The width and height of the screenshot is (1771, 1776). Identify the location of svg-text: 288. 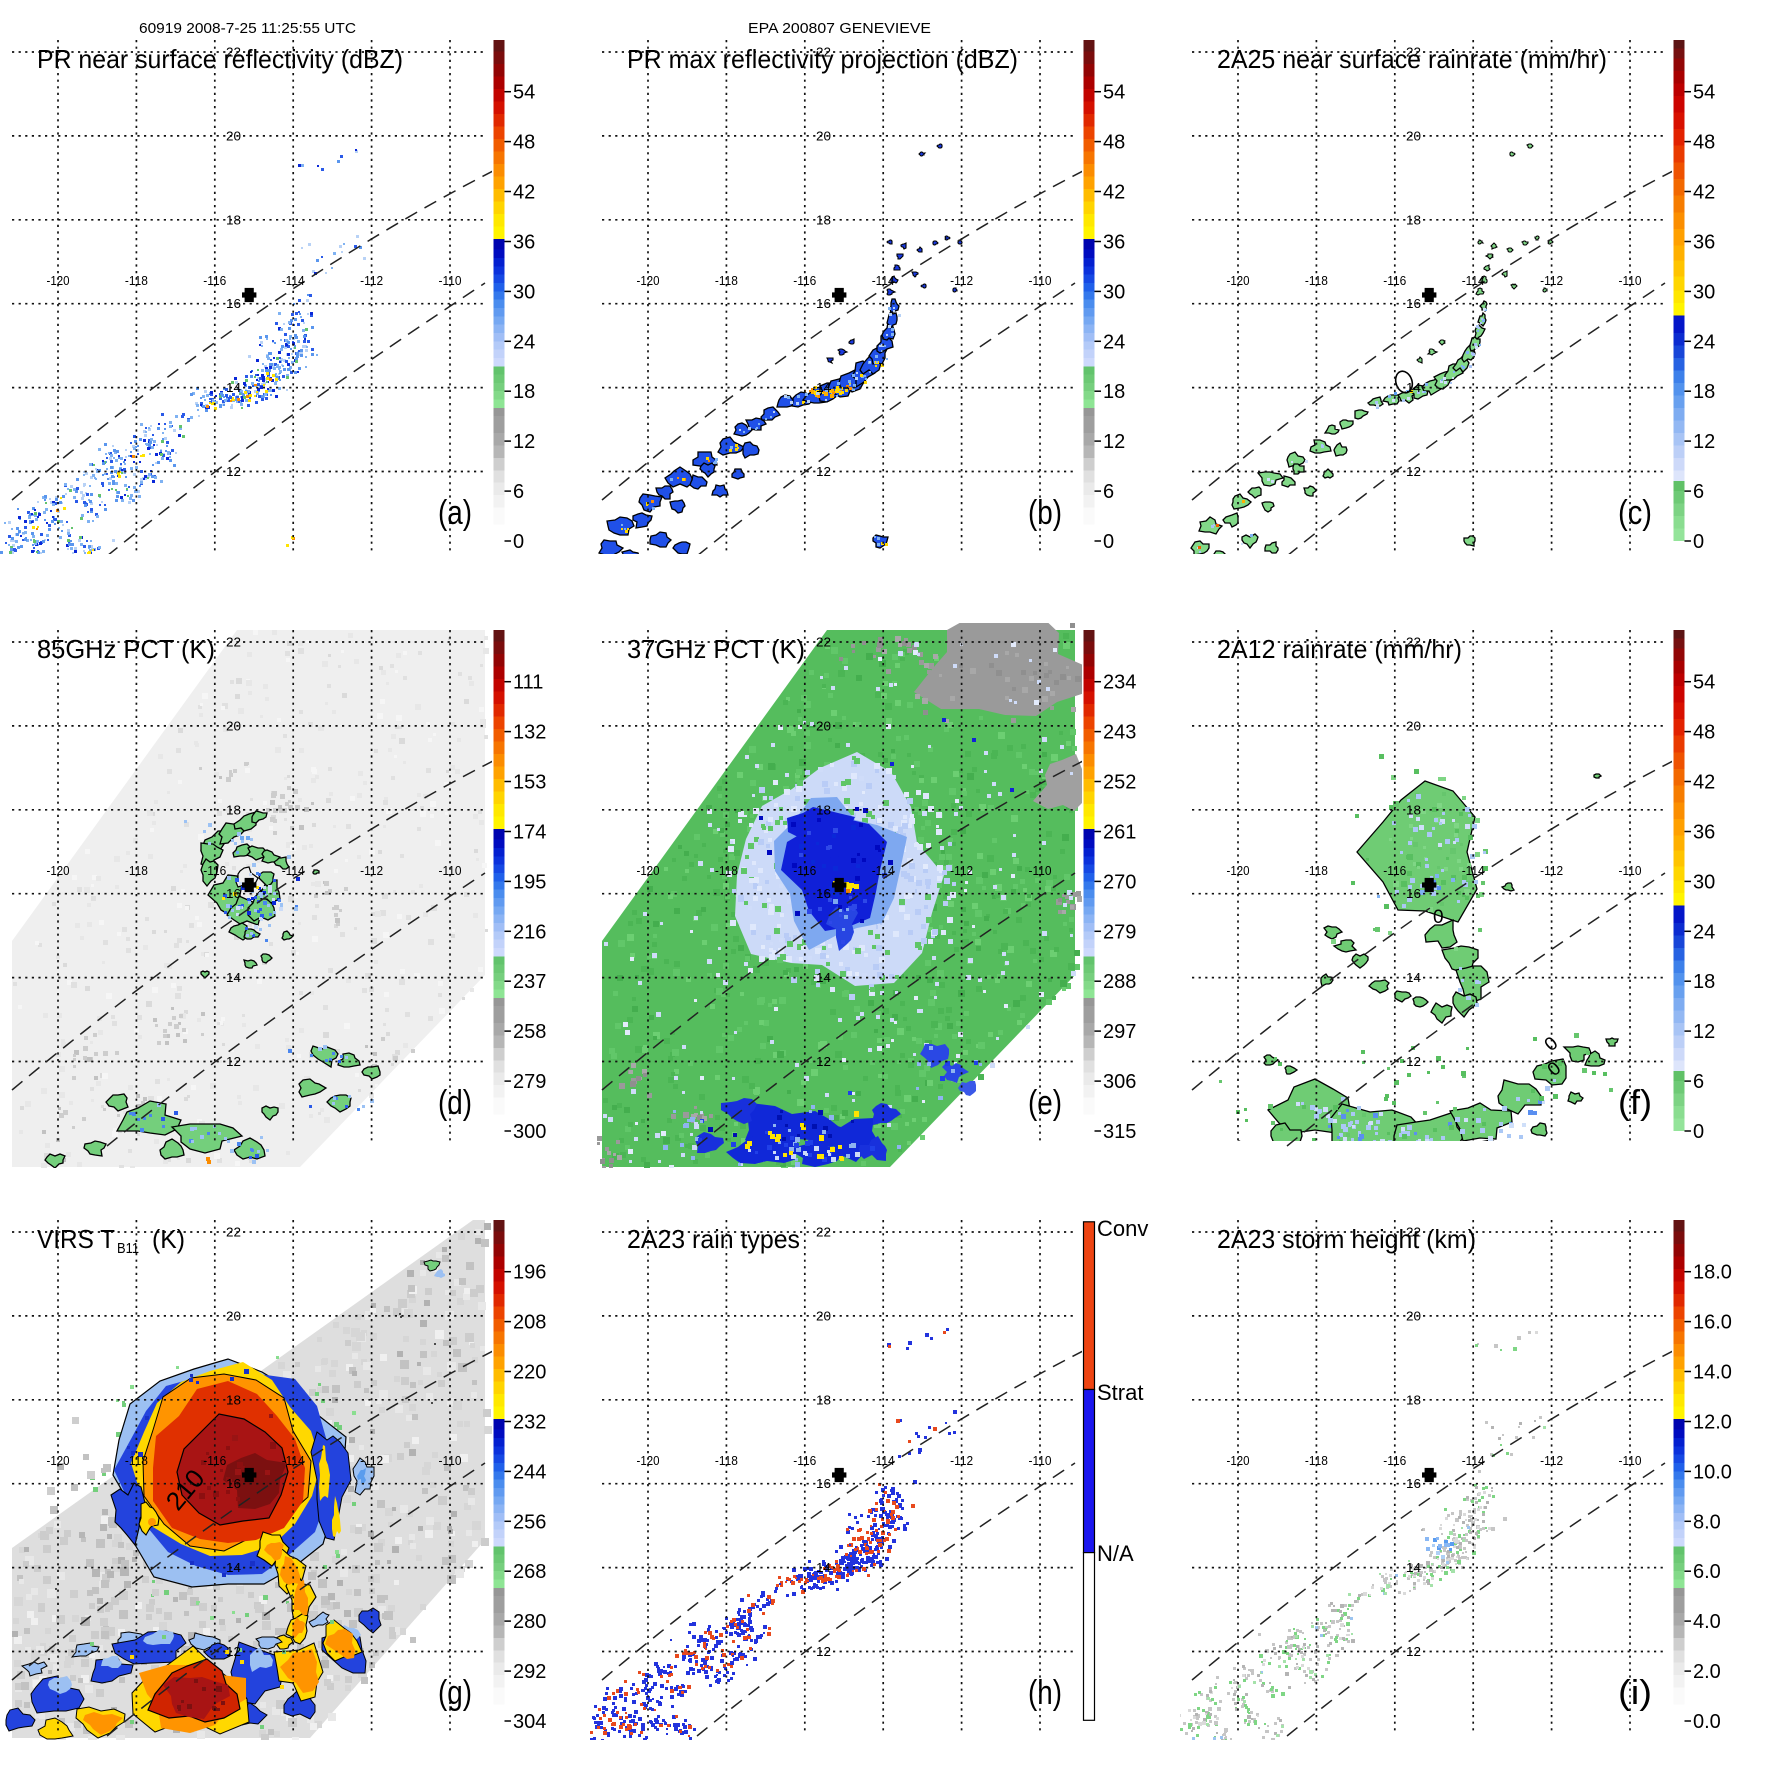
(1119, 982).